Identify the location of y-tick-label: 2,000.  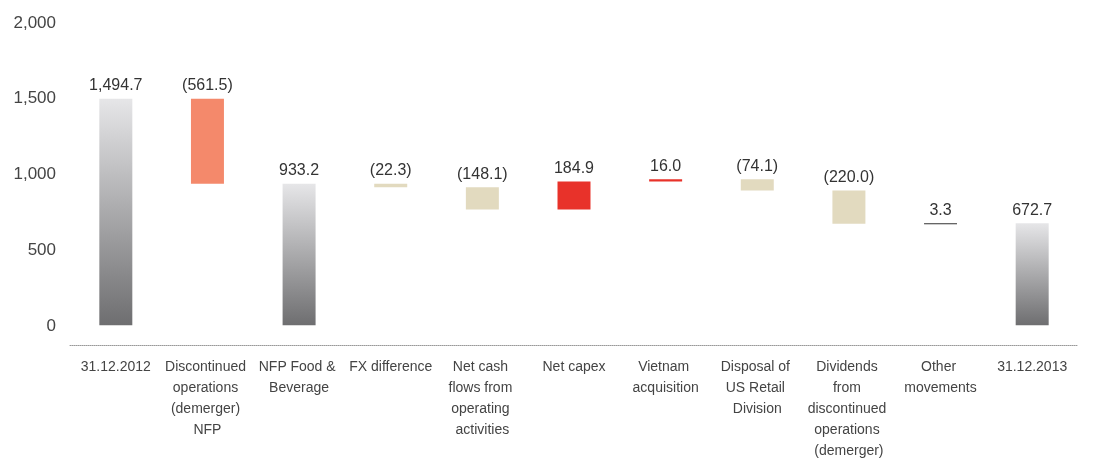
(34, 22).